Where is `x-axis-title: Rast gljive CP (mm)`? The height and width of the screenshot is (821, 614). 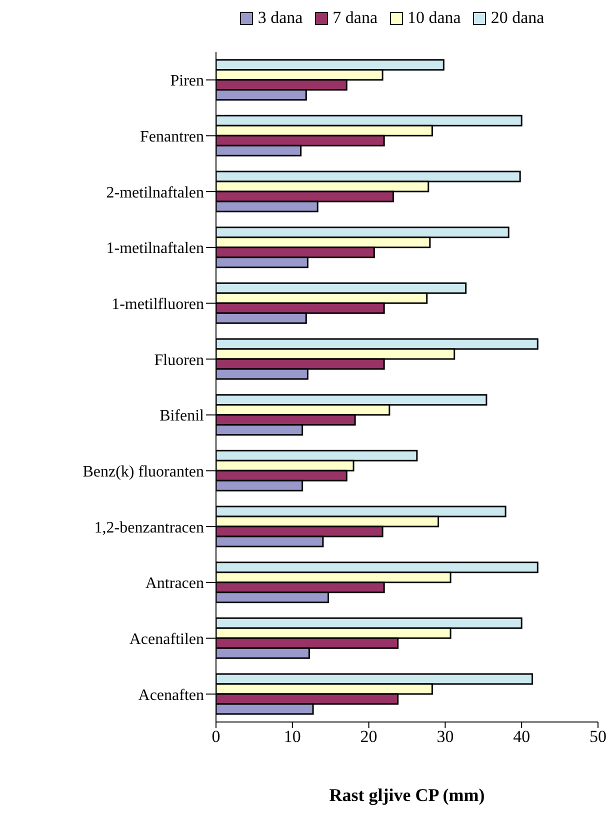
x-axis-title: Rast gljive CP (mm) is located at coordinates (407, 795).